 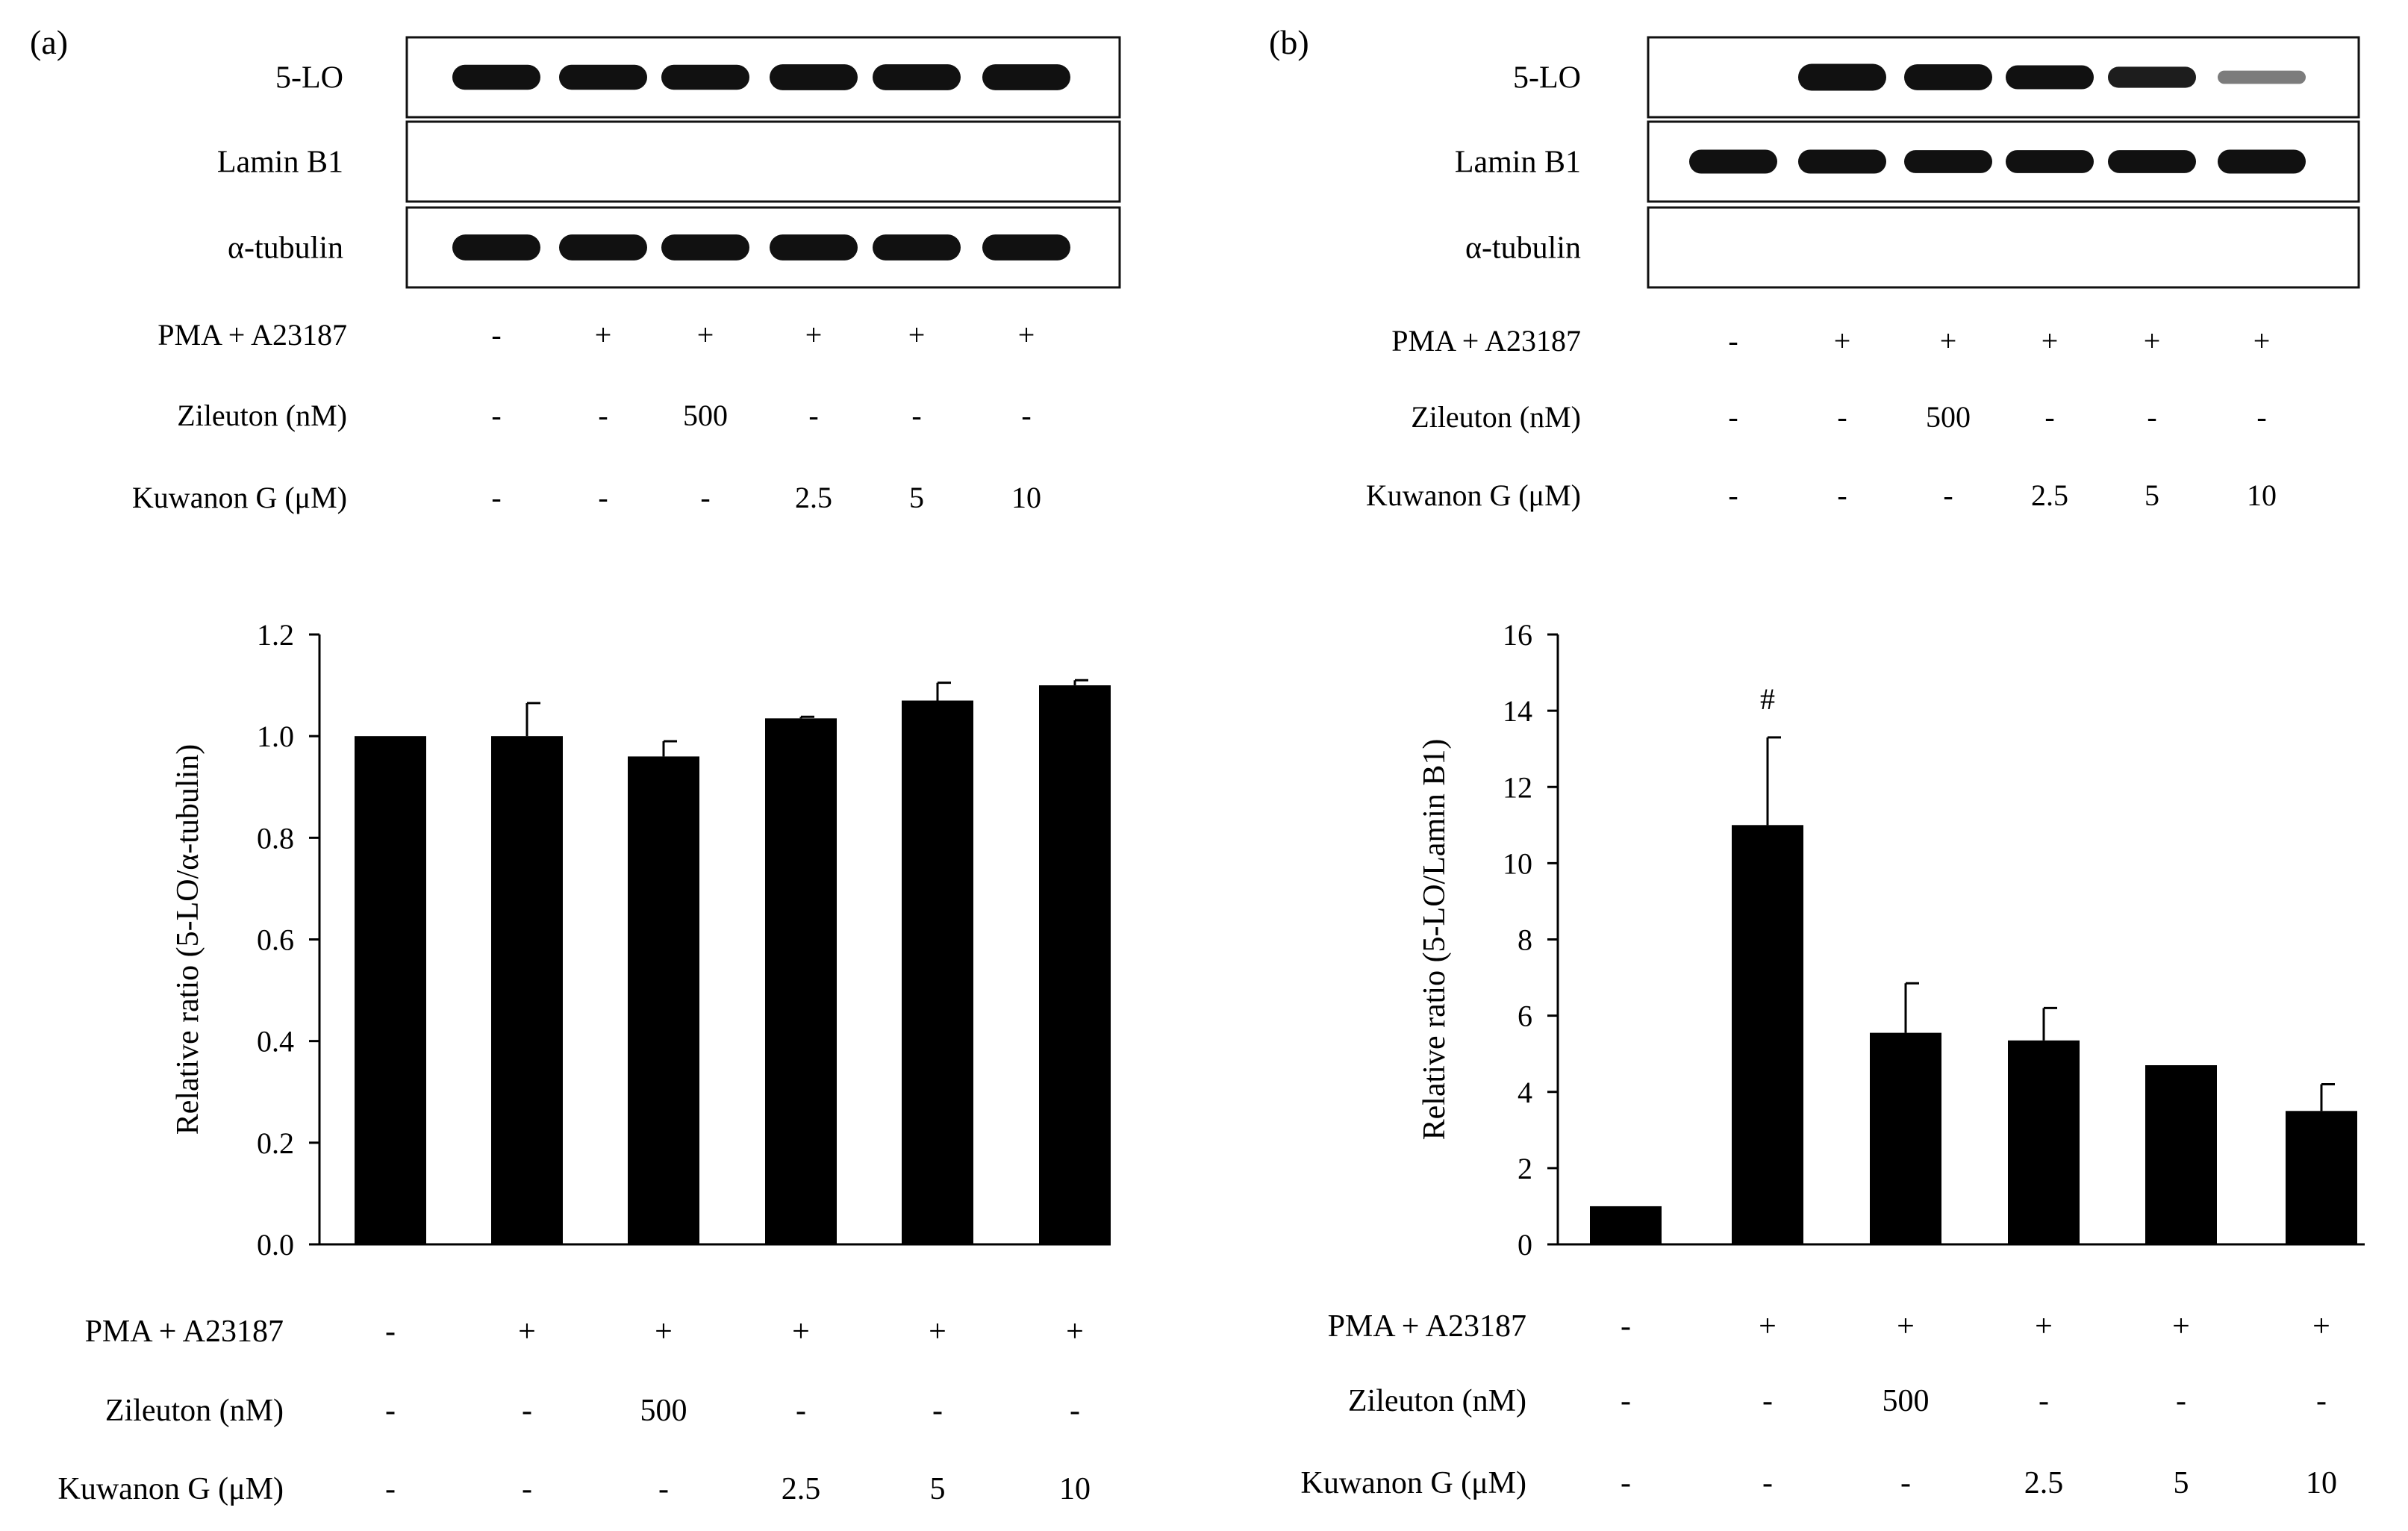 What do you see at coordinates (49, 42) in the screenshot?
I see `panel-label: (a)` at bounding box center [49, 42].